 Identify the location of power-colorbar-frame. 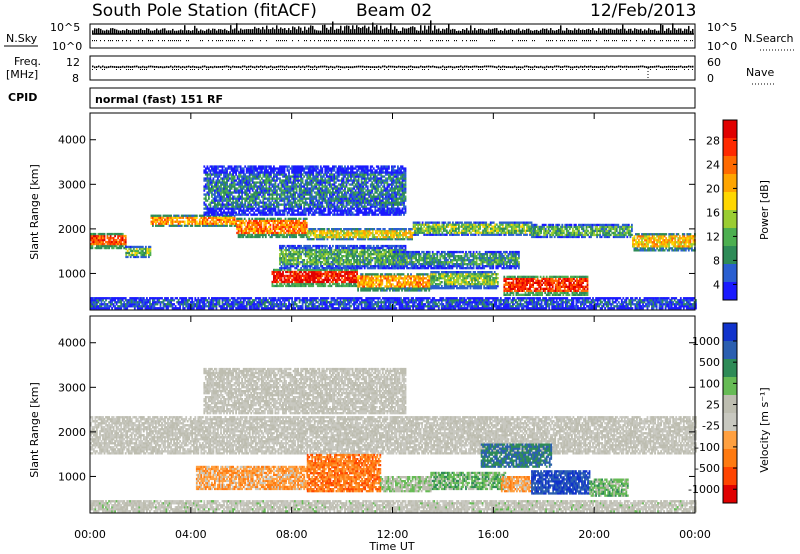
(730, 210).